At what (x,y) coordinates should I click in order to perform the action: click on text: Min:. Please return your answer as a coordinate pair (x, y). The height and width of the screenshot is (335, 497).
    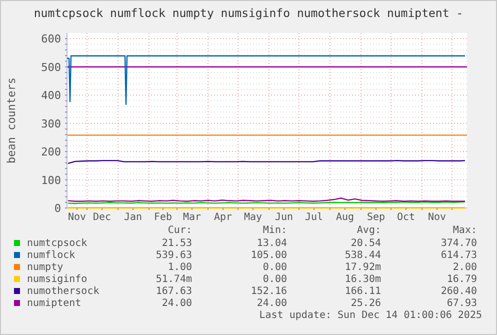
    Looking at the image, I should click on (274, 230).